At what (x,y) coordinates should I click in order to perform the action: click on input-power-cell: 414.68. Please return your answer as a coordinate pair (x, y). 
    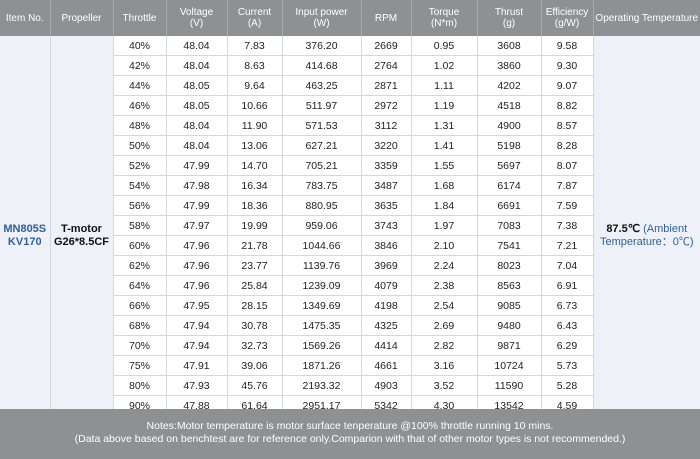
    Looking at the image, I should click on (322, 65).